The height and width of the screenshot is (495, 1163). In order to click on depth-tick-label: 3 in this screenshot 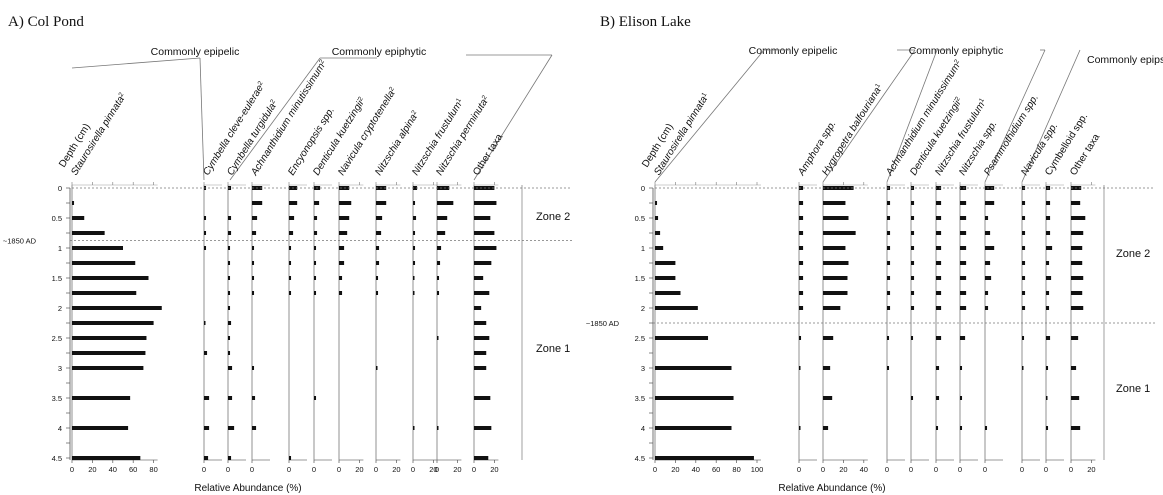, I will do `click(643, 368)`.